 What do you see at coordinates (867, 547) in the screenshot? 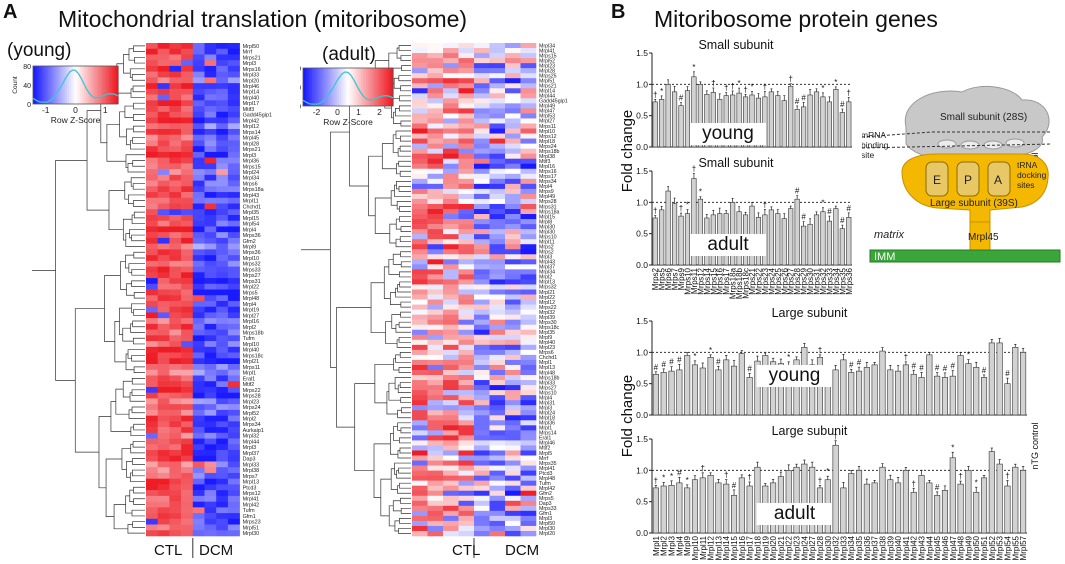
I see `gene-axis-label: Mrpl36` at bounding box center [867, 547].